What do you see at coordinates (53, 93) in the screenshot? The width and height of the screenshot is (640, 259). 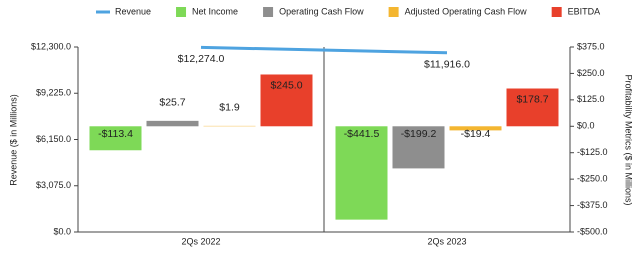 I see `y-tick-label: $9,225.0` at bounding box center [53, 93].